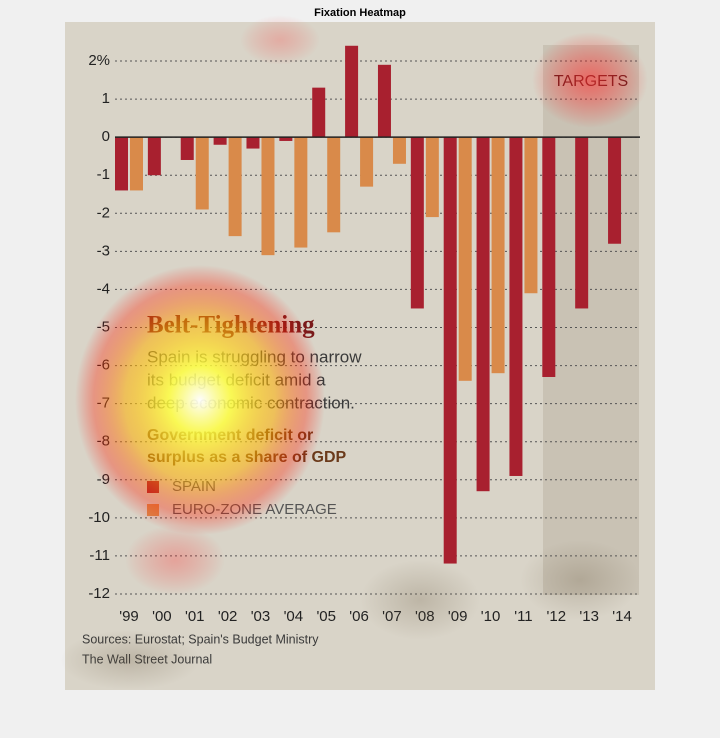 This screenshot has height=738, width=720. Describe the element at coordinates (294, 616) in the screenshot. I see `x-tick-label: '04` at that location.